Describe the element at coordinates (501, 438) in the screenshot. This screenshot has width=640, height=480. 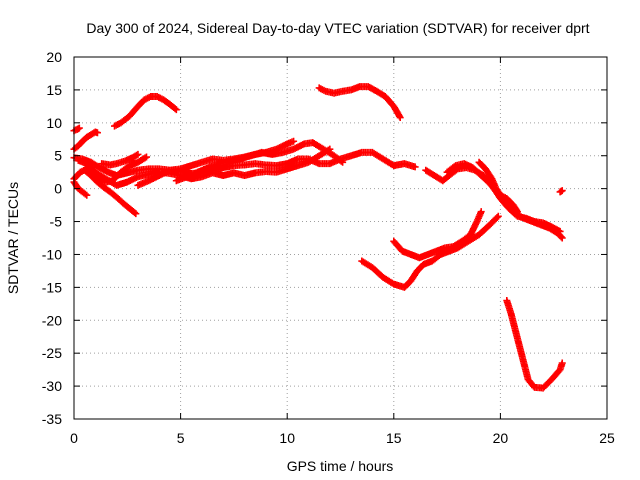
I see `x-tick-label: 20` at that location.